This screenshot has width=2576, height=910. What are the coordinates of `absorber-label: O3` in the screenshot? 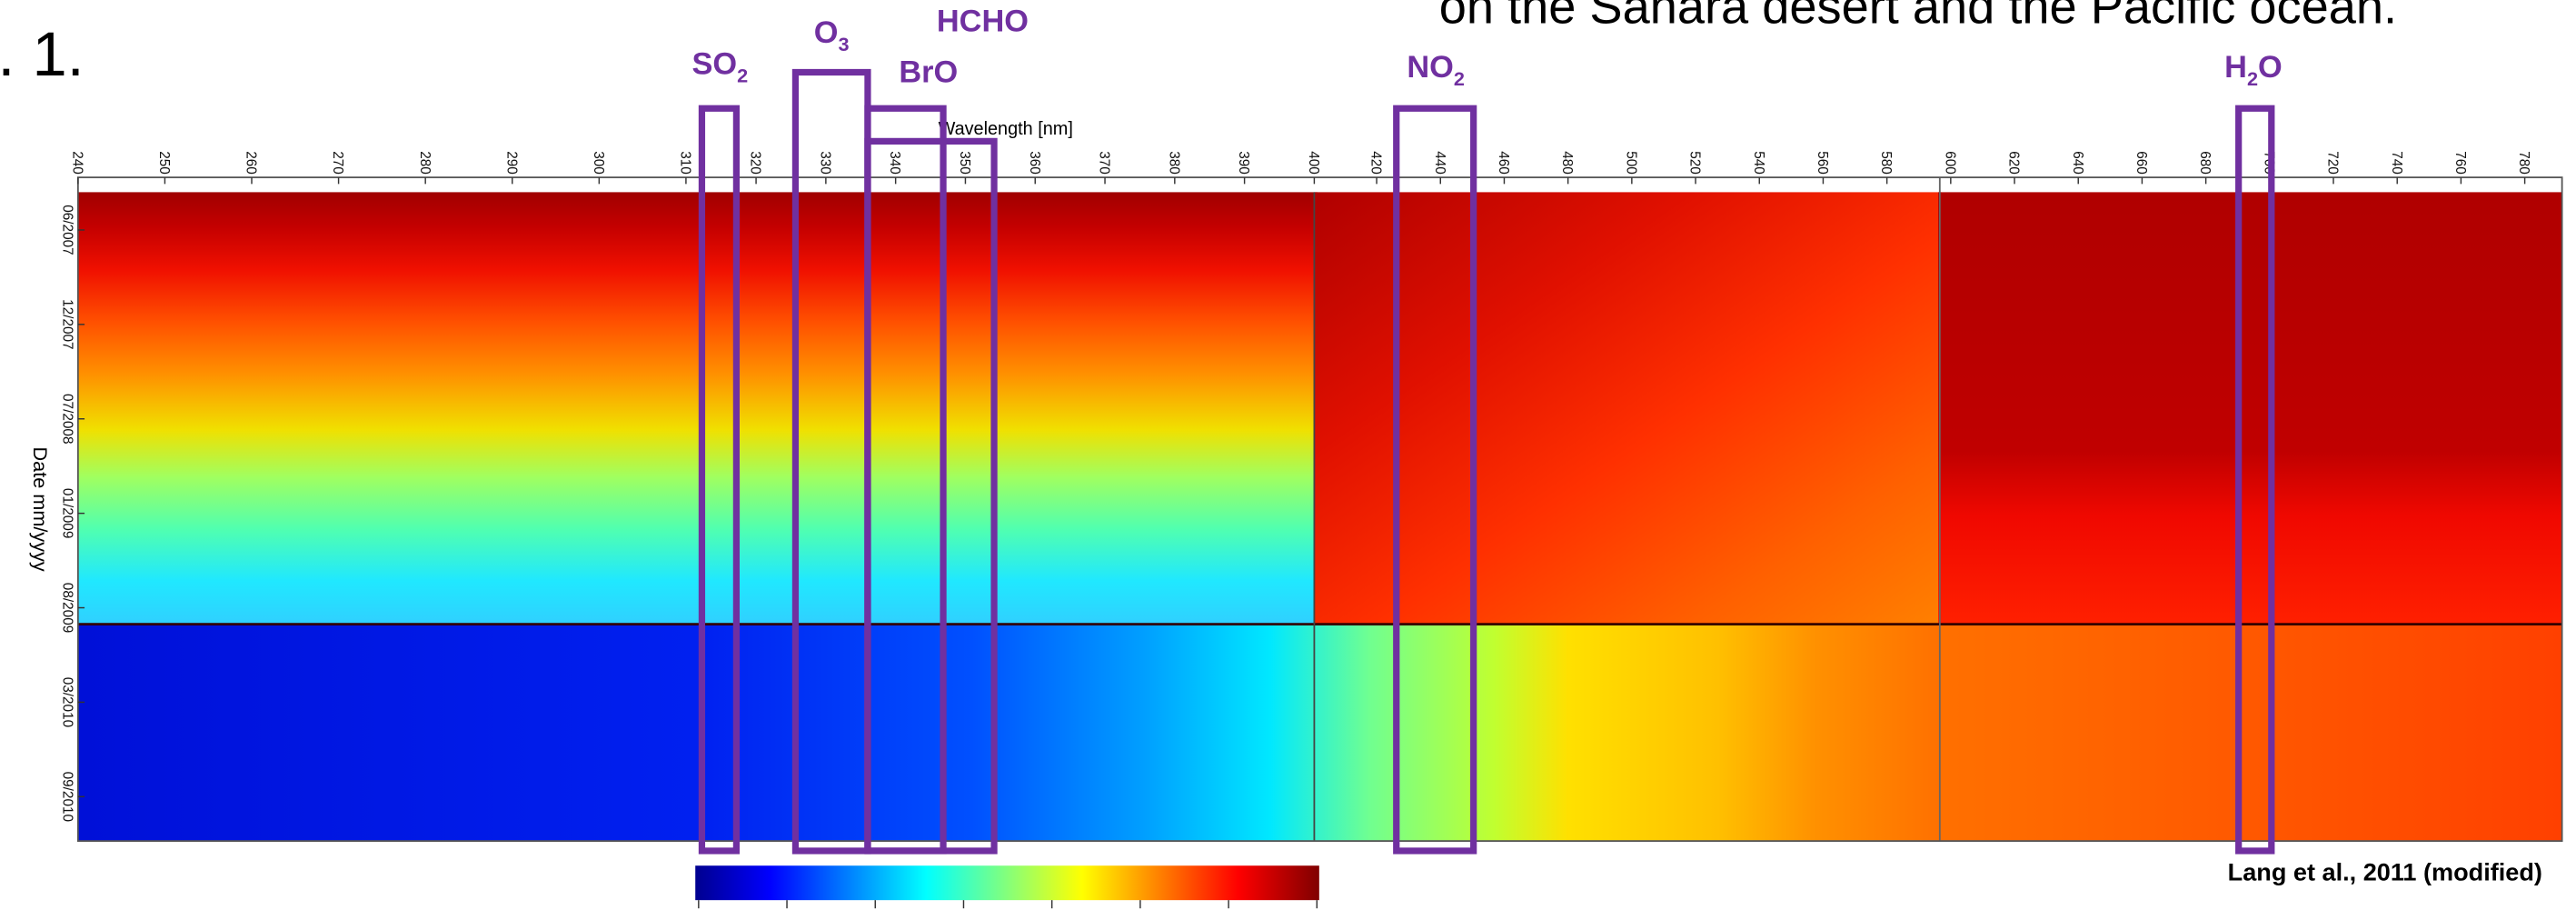 It's located at (832, 35).